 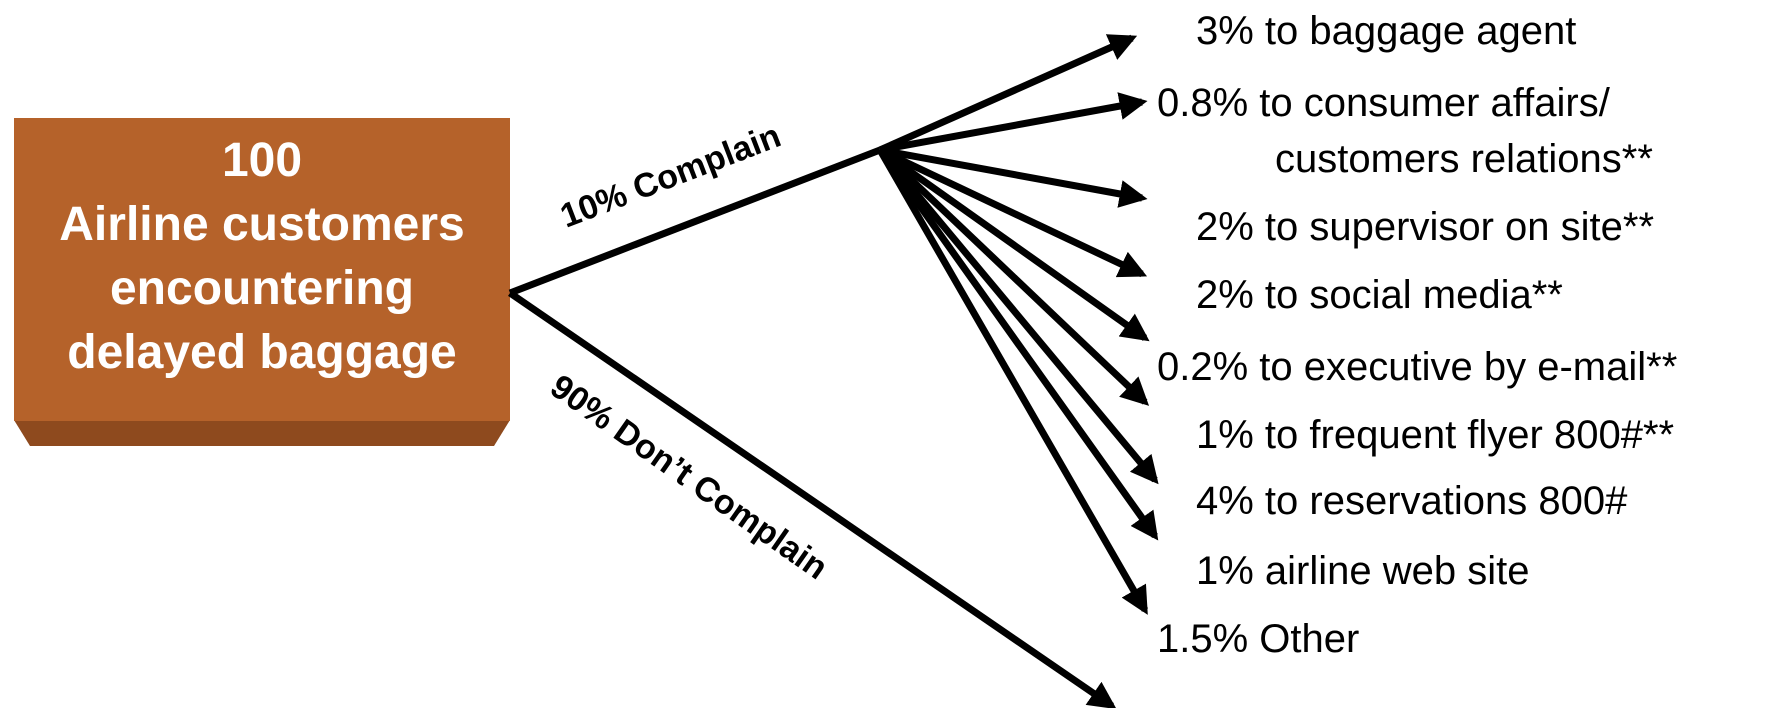 What do you see at coordinates (688, 477) in the screenshot?
I see `dont-complain-branch-label: 90% Don’t Complain` at bounding box center [688, 477].